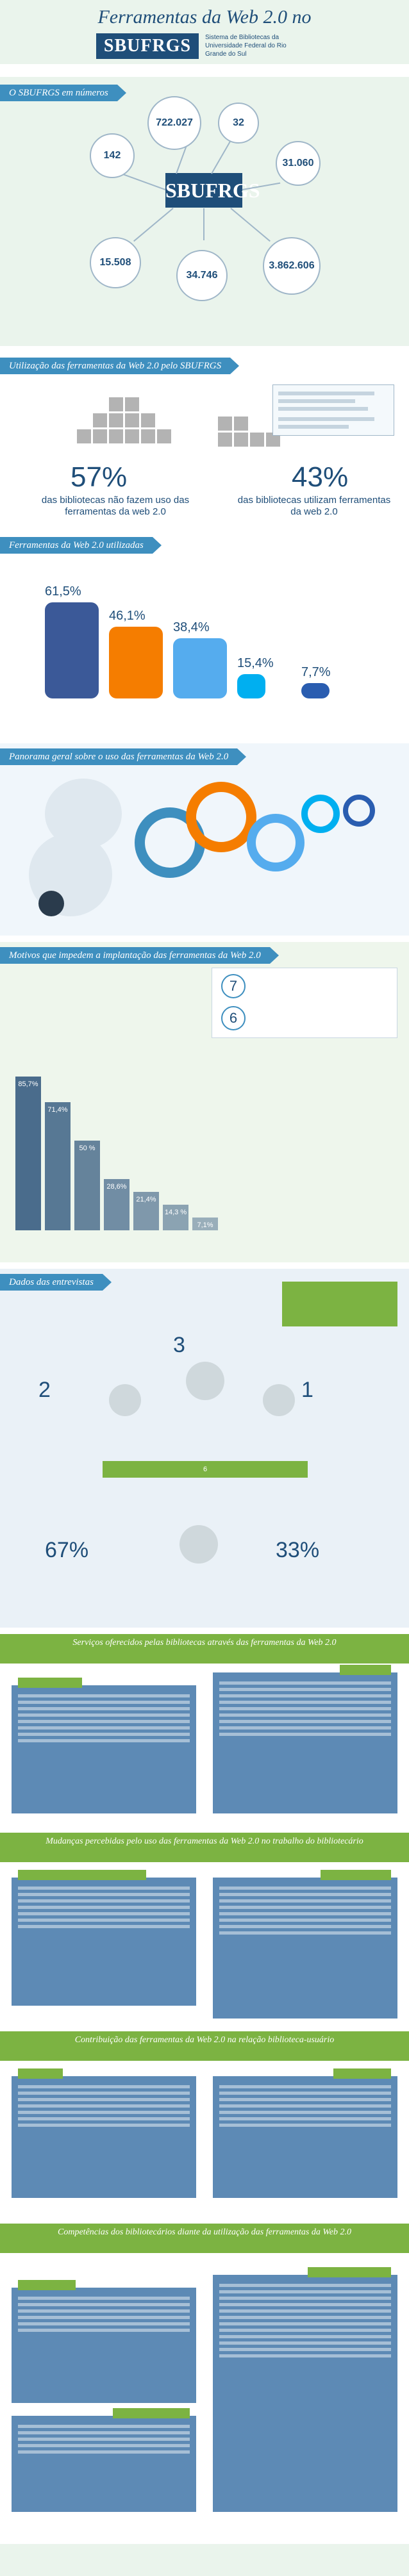  I want to click on legend-dot, so click(51, 903).